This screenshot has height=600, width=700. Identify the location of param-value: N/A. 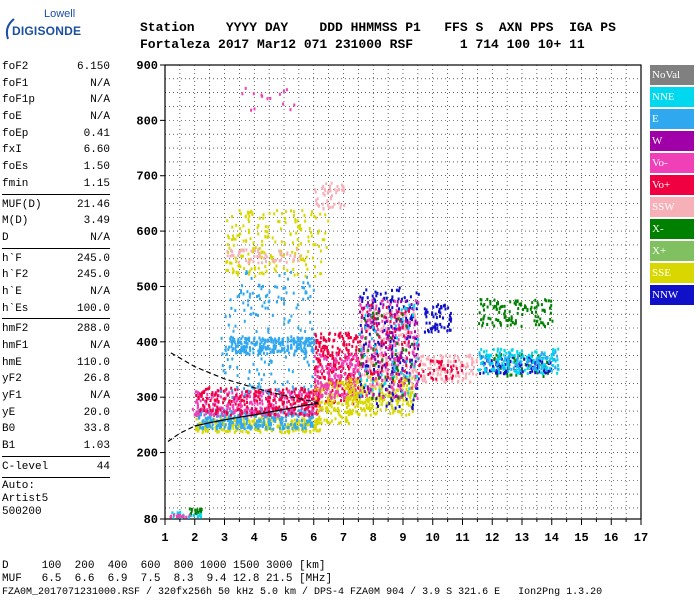
(100, 291).